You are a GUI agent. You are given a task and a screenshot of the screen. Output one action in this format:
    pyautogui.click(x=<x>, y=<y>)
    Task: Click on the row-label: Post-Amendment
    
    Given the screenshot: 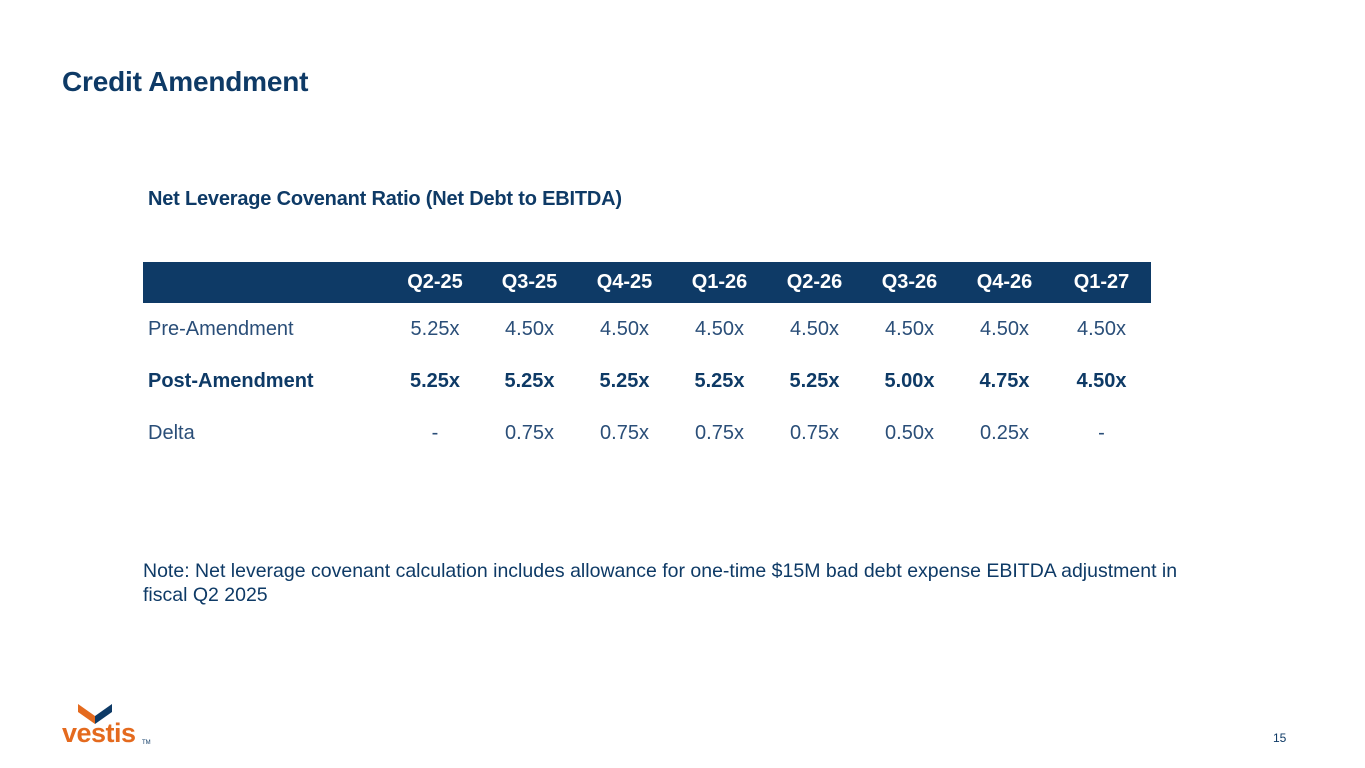 What is the action you would take?
    pyautogui.click(x=231, y=380)
    